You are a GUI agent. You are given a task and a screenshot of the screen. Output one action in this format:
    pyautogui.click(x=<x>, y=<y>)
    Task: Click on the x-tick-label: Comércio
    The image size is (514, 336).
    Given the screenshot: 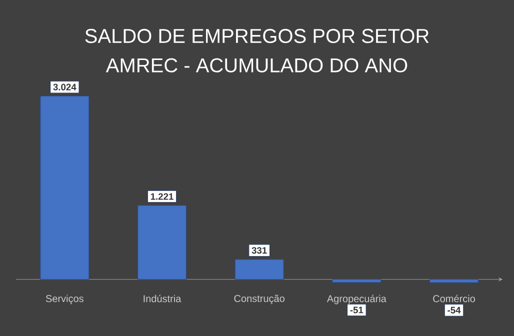 What is the action you would take?
    pyautogui.click(x=454, y=298)
    